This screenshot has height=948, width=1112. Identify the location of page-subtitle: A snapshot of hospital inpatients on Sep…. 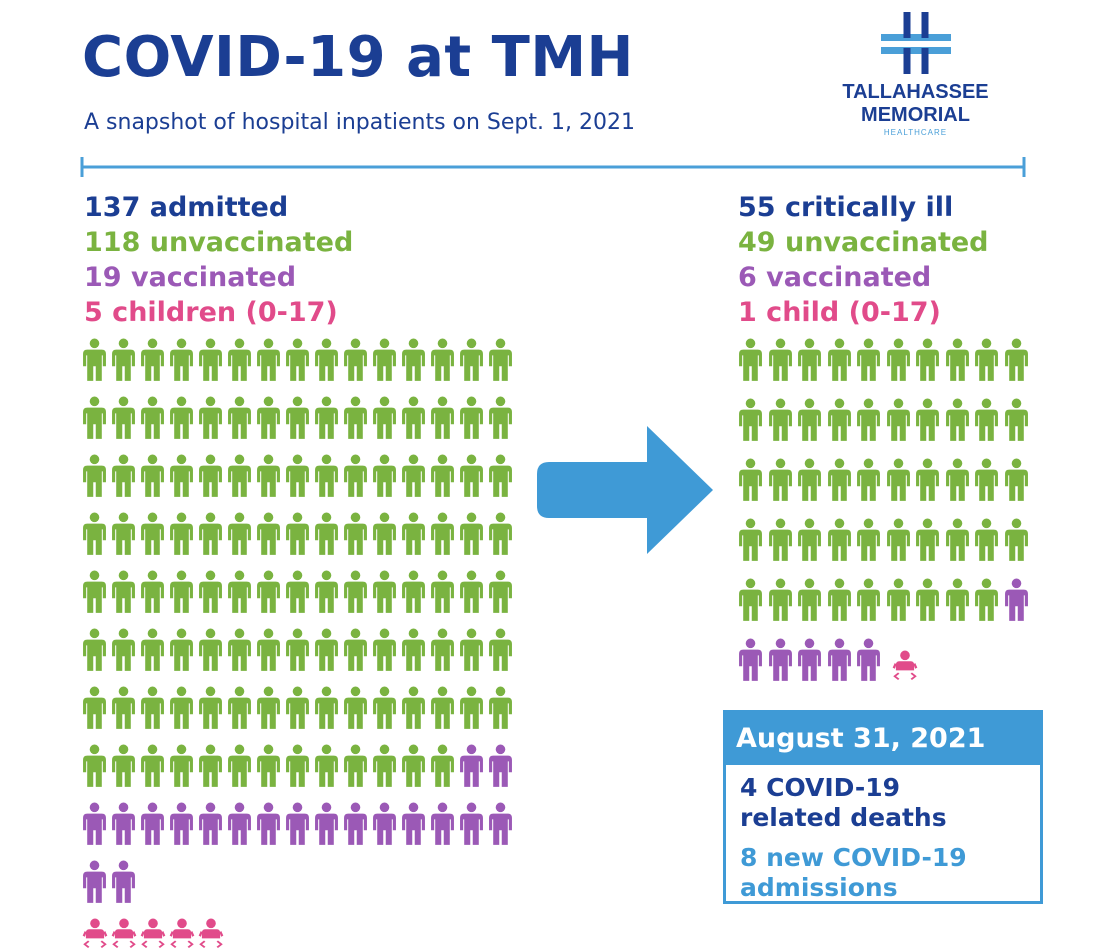
(359, 122).